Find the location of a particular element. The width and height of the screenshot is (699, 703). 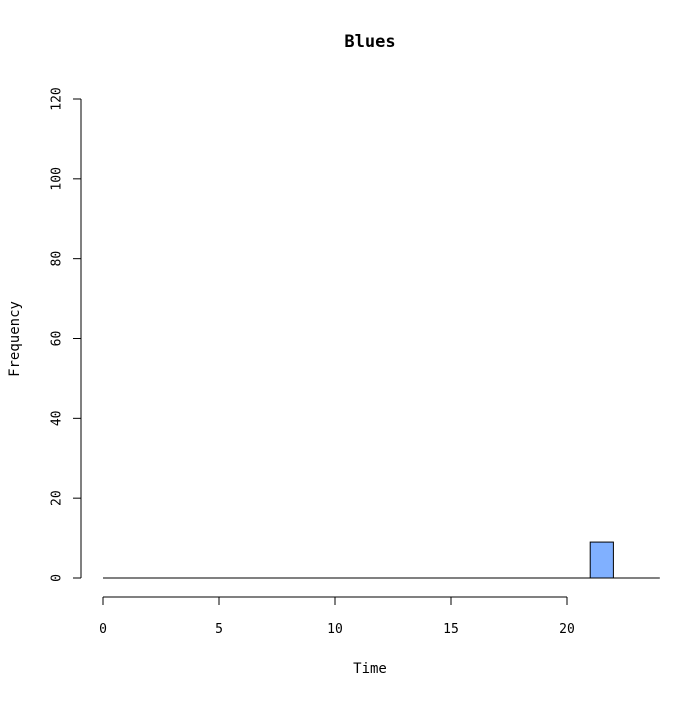

y-tick-label: 100 is located at coordinates (57, 178).